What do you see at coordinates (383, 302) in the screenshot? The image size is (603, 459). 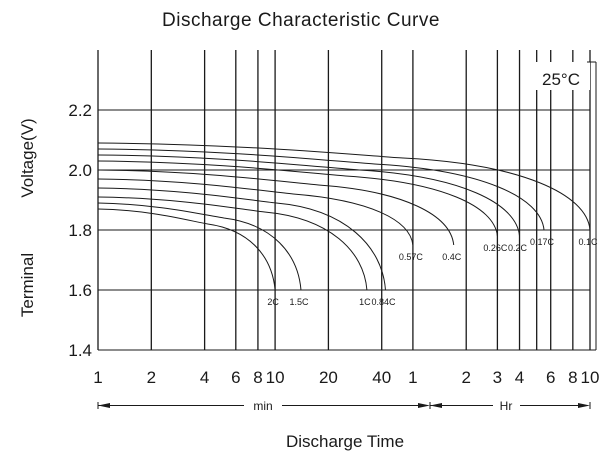 I see `curve-label: 0.84C` at bounding box center [383, 302].